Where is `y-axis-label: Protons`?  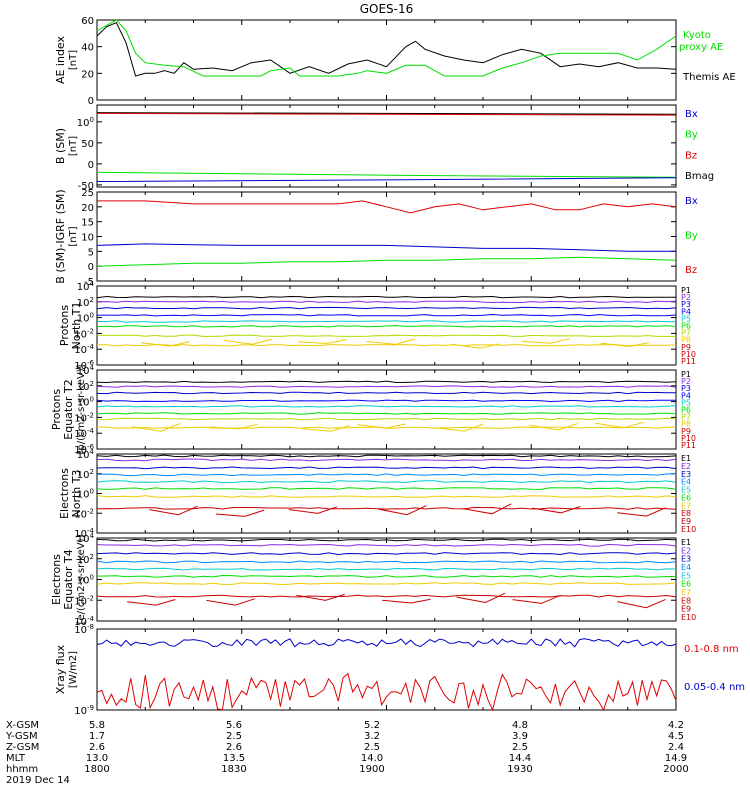
y-axis-label: Protons is located at coordinates (64, 325).